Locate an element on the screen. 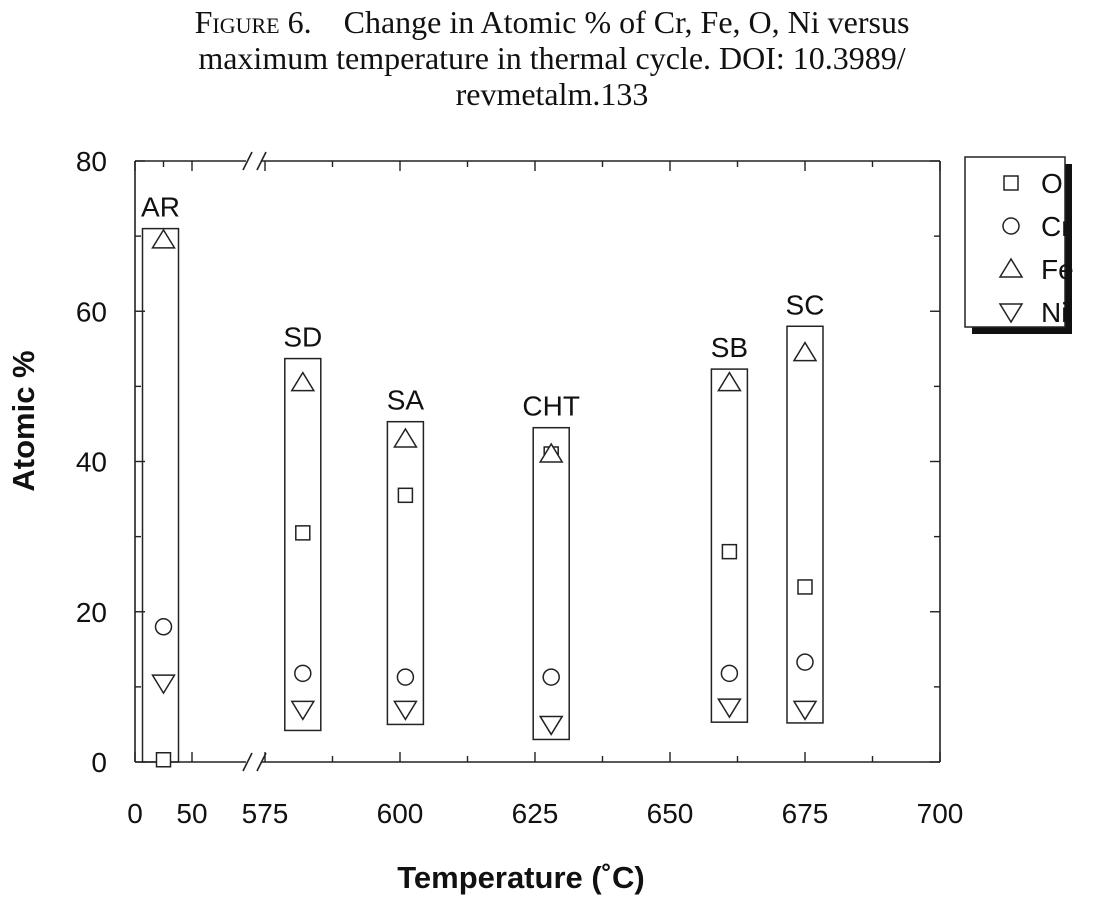 The image size is (1104, 898). x-tick-label: 50 is located at coordinates (191, 813).